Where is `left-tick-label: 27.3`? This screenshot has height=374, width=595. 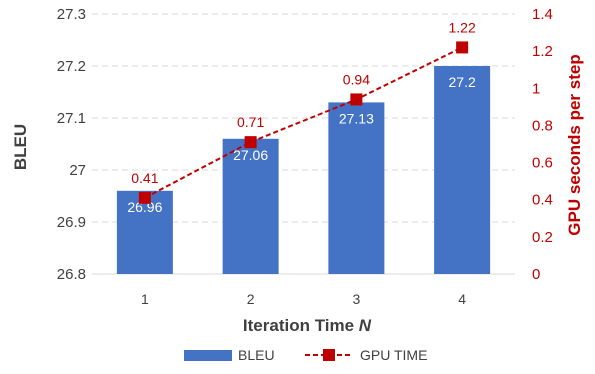
left-tick-label: 27.3 is located at coordinates (71, 14).